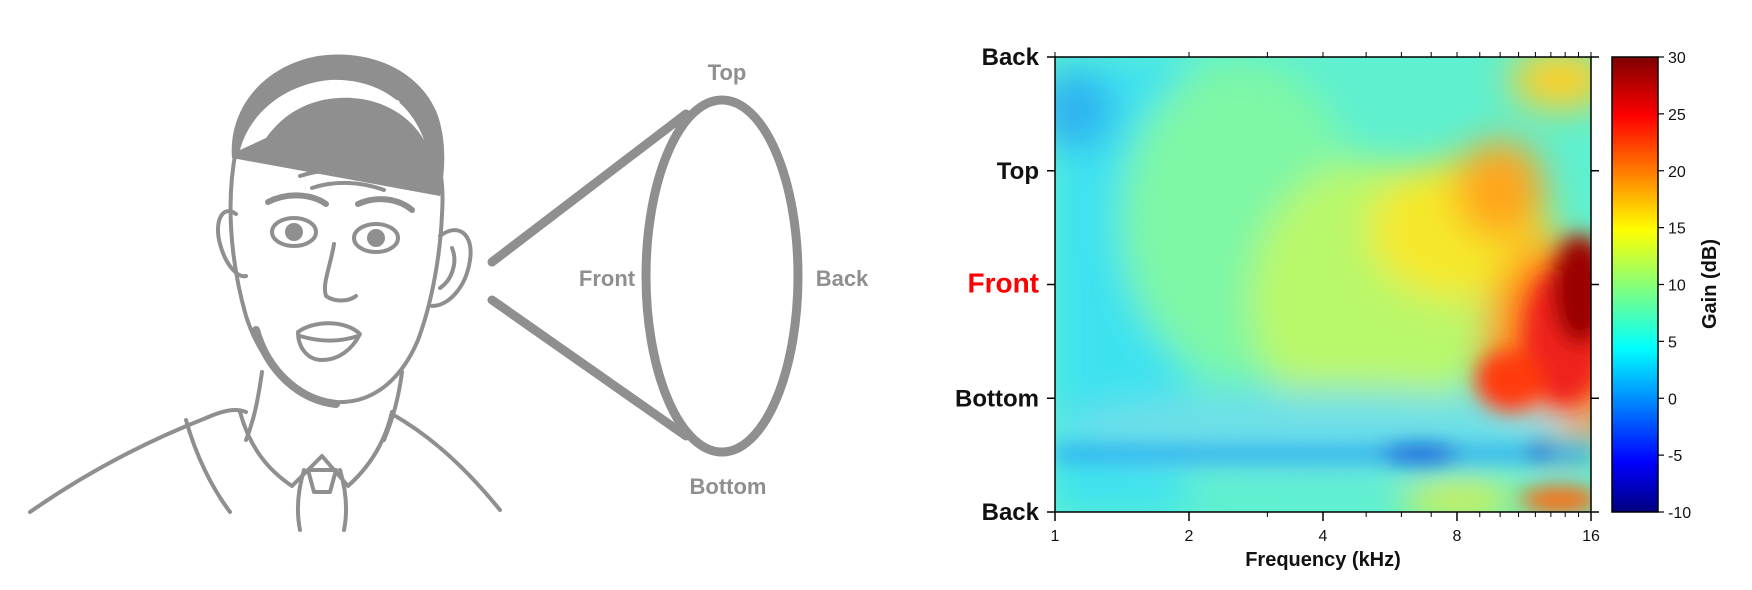  Describe the element at coordinates (997, 398) in the screenshot. I see `y-tick-label: Bottom` at that location.